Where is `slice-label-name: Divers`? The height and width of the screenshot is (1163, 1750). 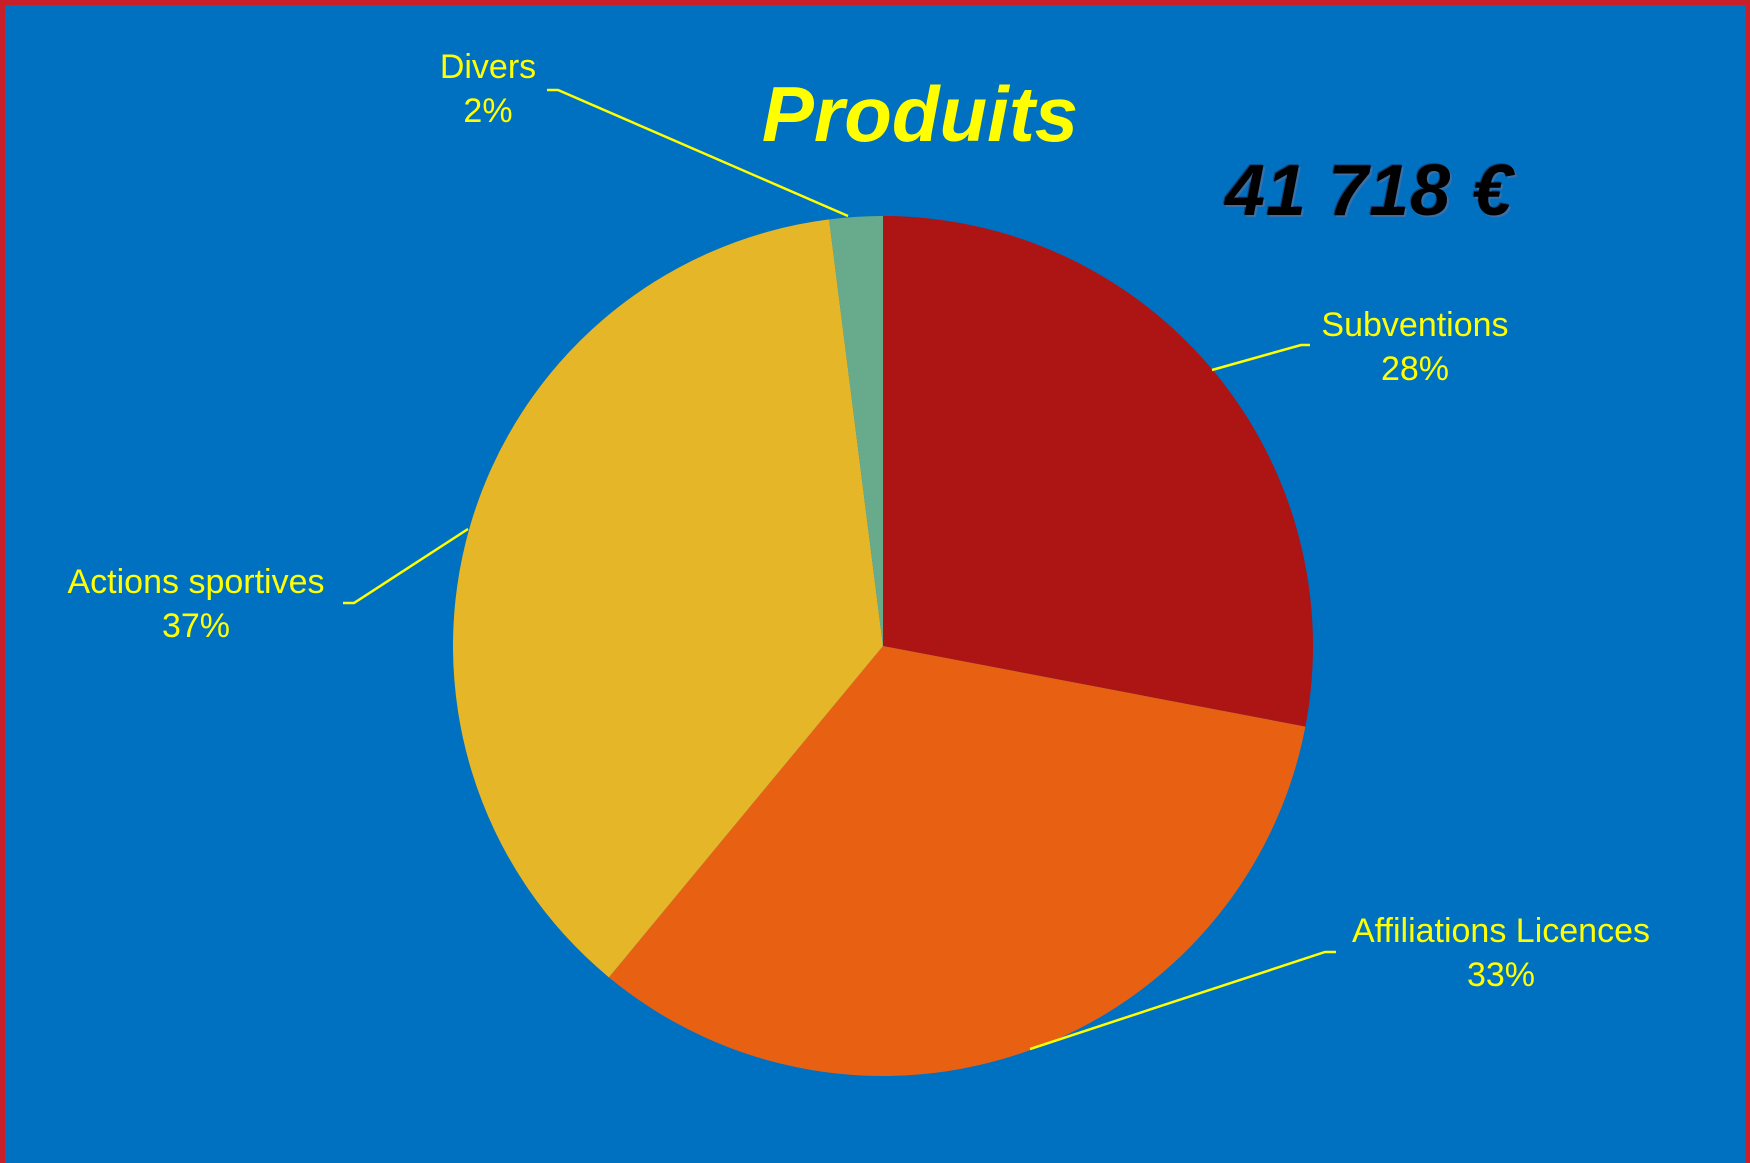
slice-label-name: Divers is located at coordinates (488, 67).